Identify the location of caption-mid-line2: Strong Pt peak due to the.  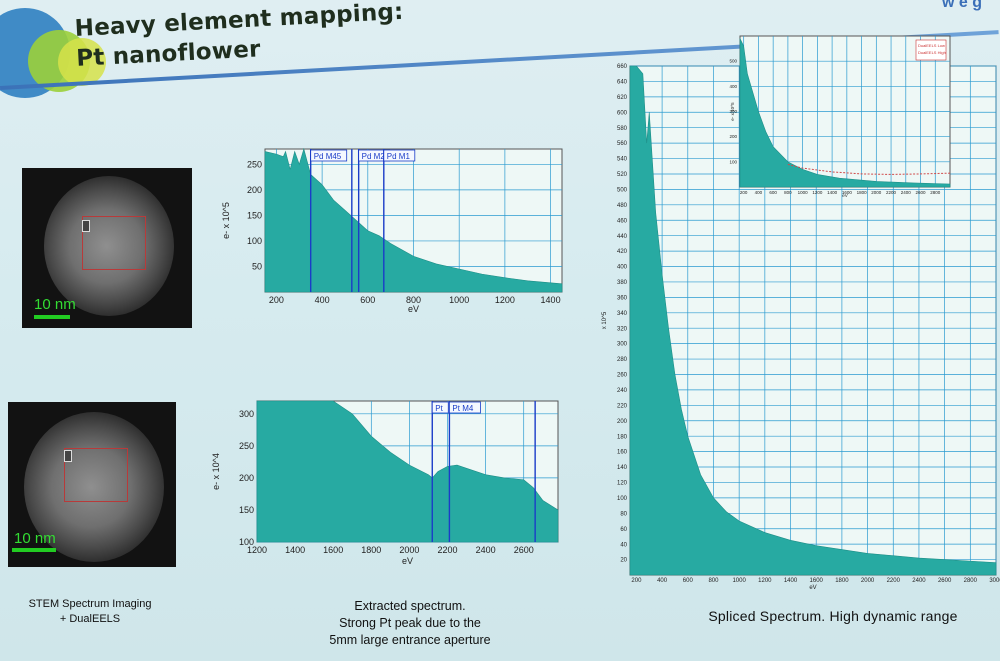
(410, 623).